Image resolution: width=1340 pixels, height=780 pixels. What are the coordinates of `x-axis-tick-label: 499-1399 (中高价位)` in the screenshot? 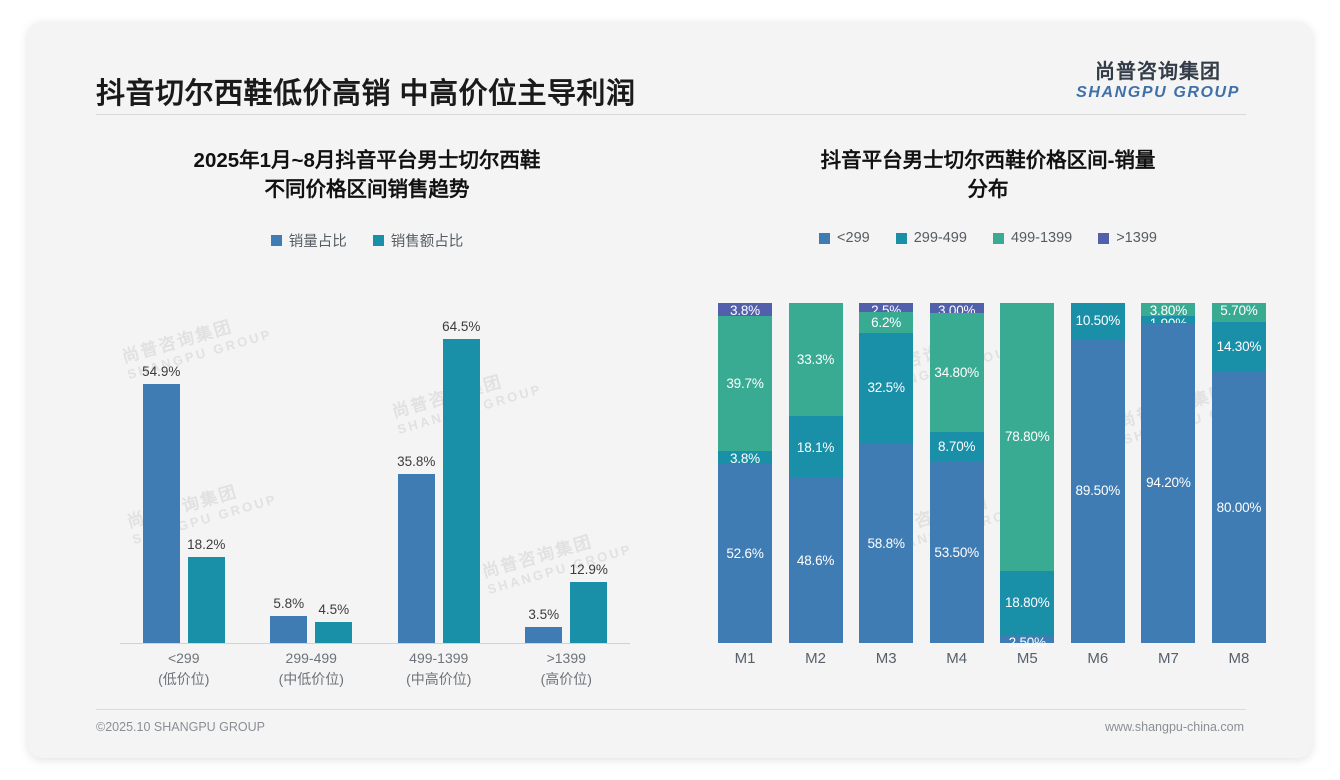 It's located at (439, 673).